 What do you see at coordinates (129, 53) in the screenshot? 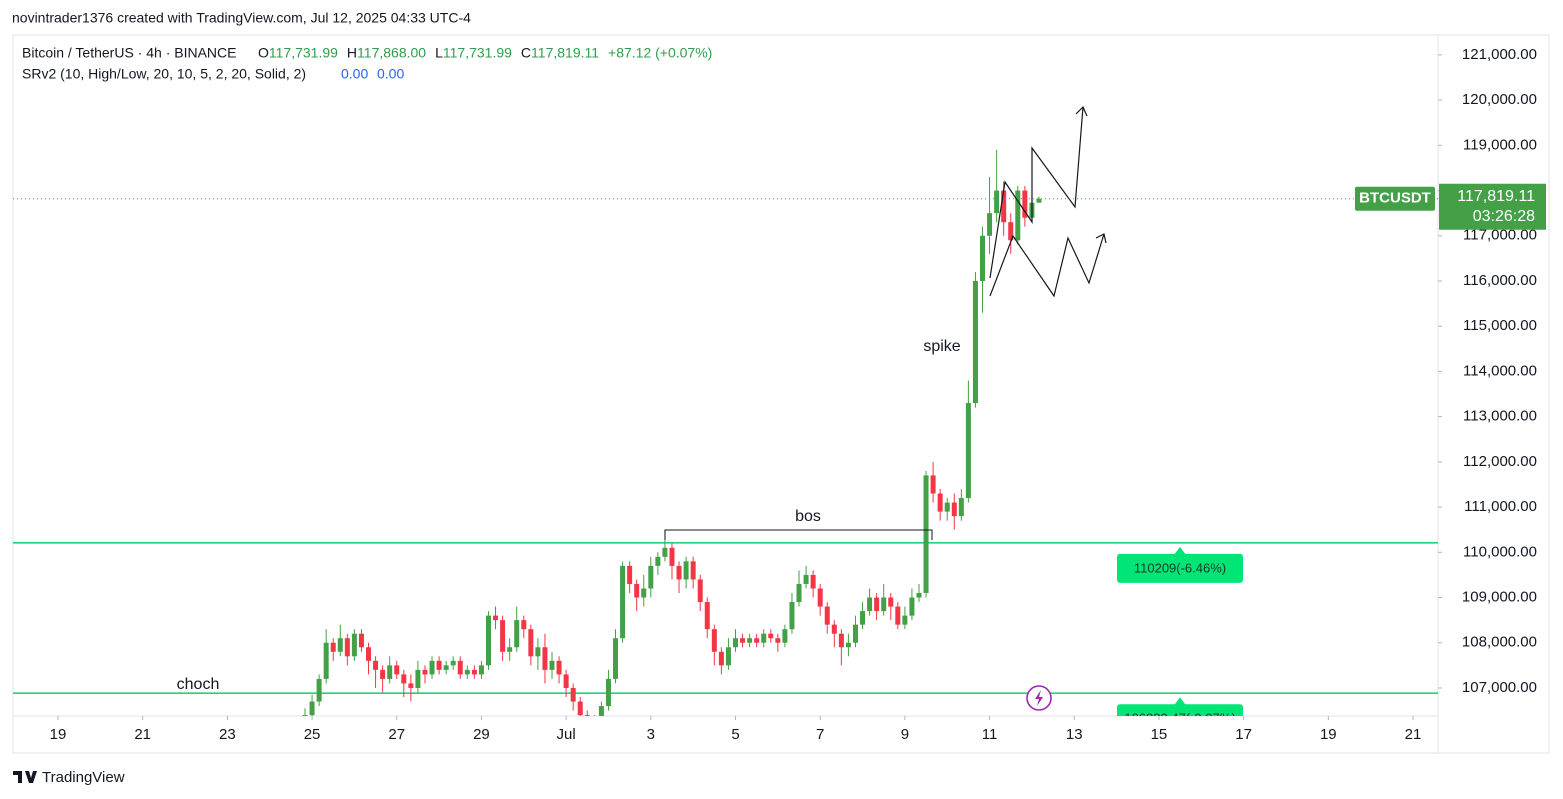
I see `legend-symbol: Bitcoin / TetherUS · 4h · BINANCE` at bounding box center [129, 53].